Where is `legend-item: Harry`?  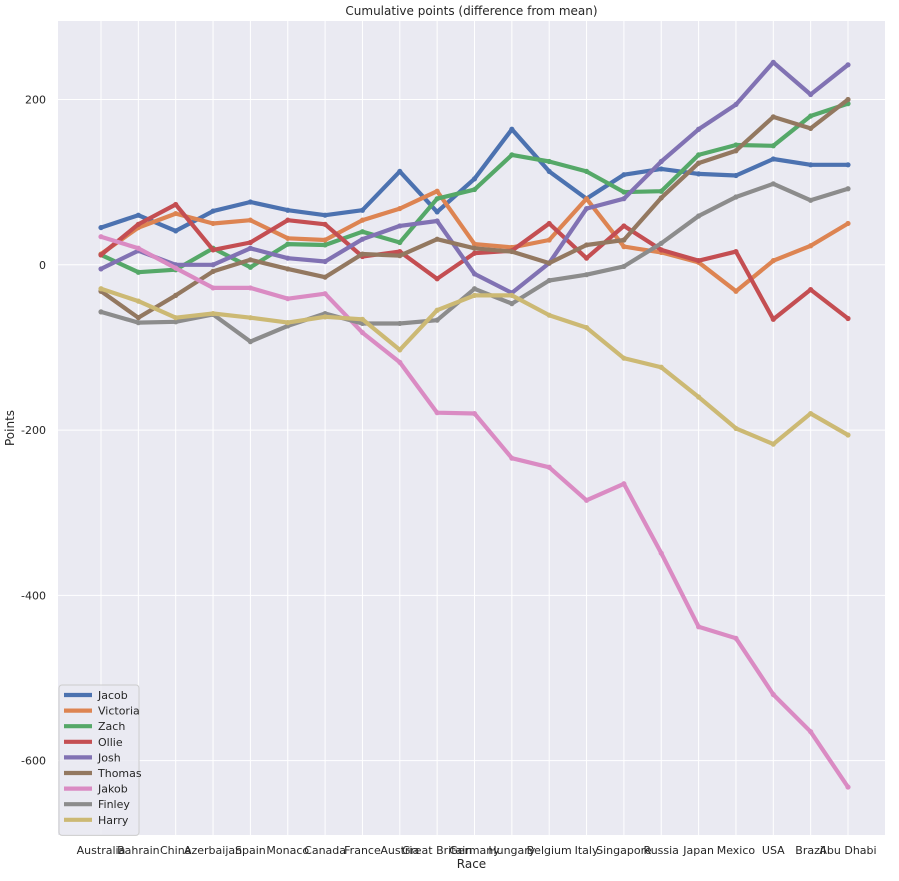
legend-item: Harry is located at coordinates (96, 820).